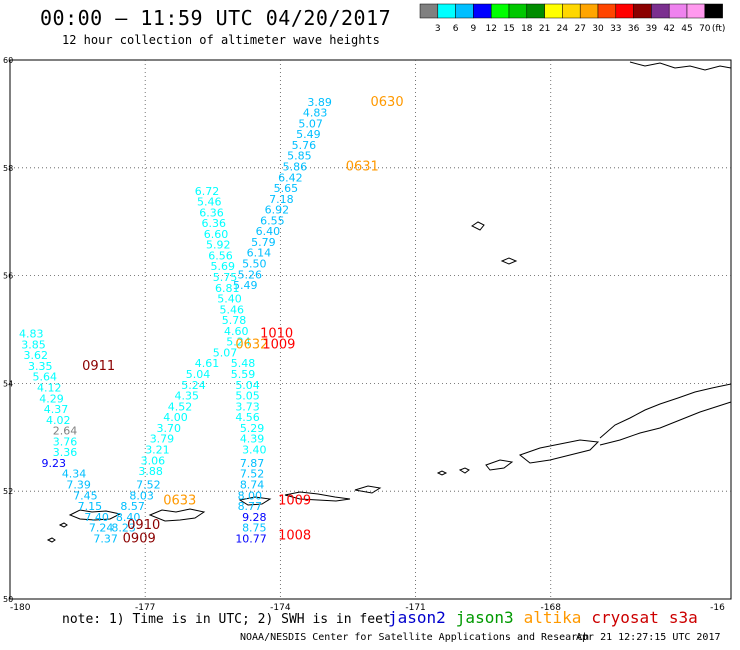 The width and height of the screenshot is (740, 650). I want to click on wave-height-label: 7.39, so click(78, 485).